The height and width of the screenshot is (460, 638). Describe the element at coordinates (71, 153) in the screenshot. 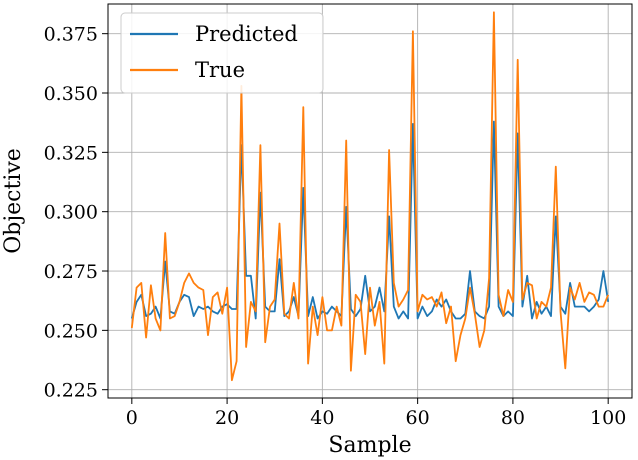

I see `y-tick-label: 0.325` at that location.